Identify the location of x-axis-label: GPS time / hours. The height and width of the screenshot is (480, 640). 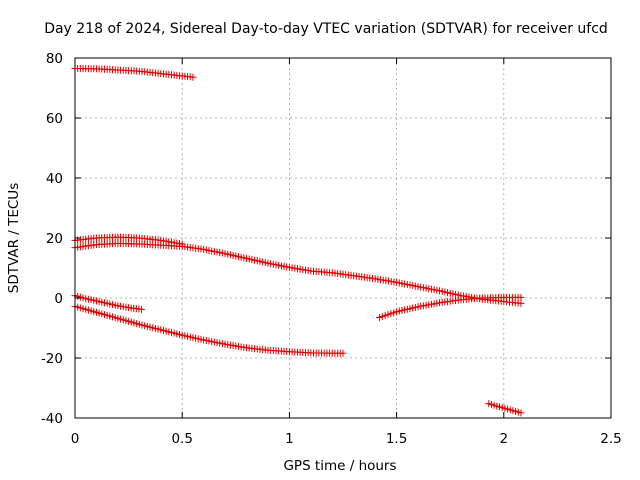
(339, 466).